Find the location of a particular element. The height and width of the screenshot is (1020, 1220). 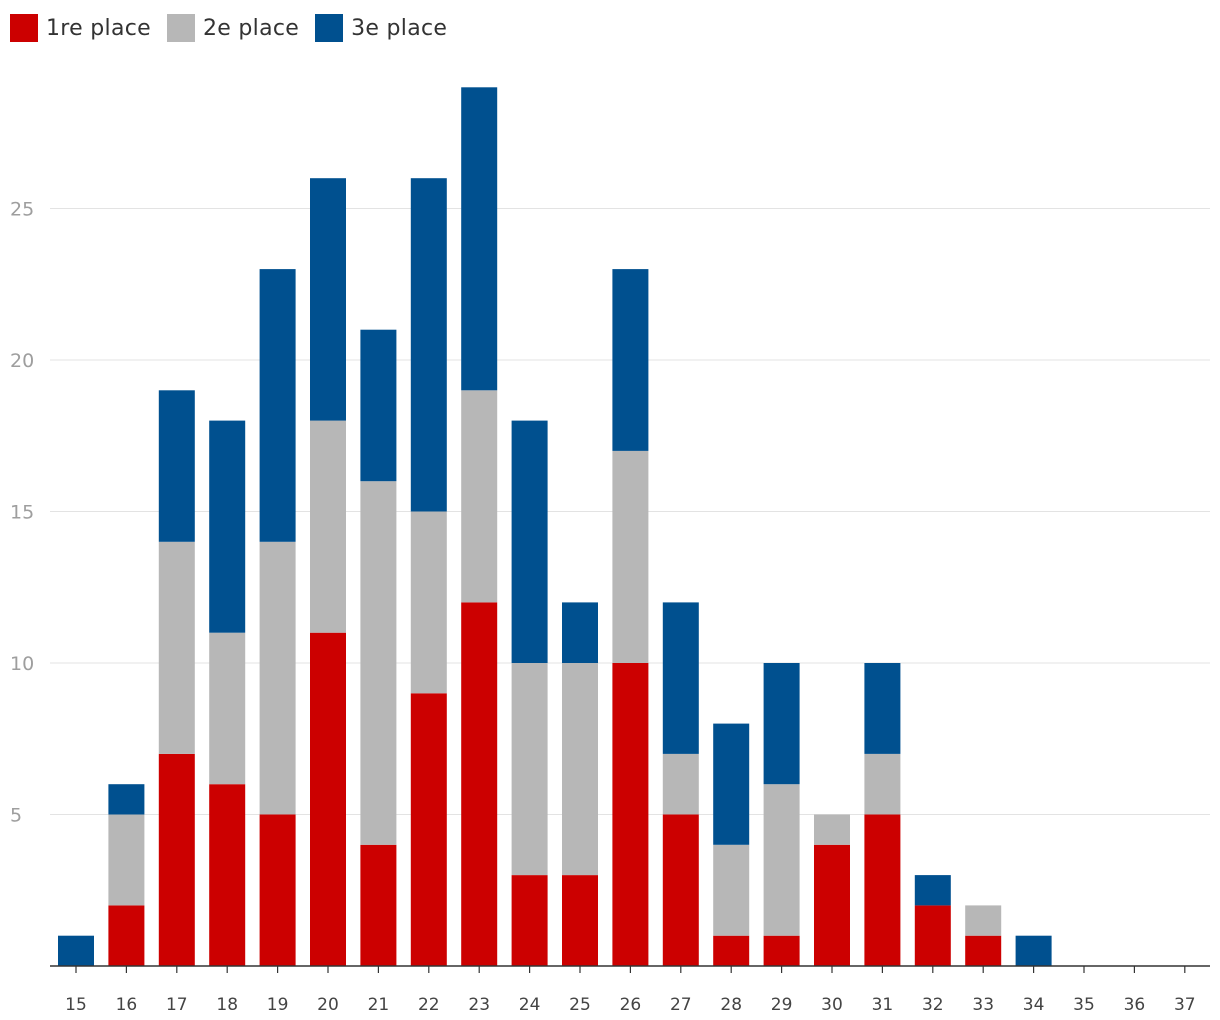

x-tick-label: 16 is located at coordinates (127, 1005).